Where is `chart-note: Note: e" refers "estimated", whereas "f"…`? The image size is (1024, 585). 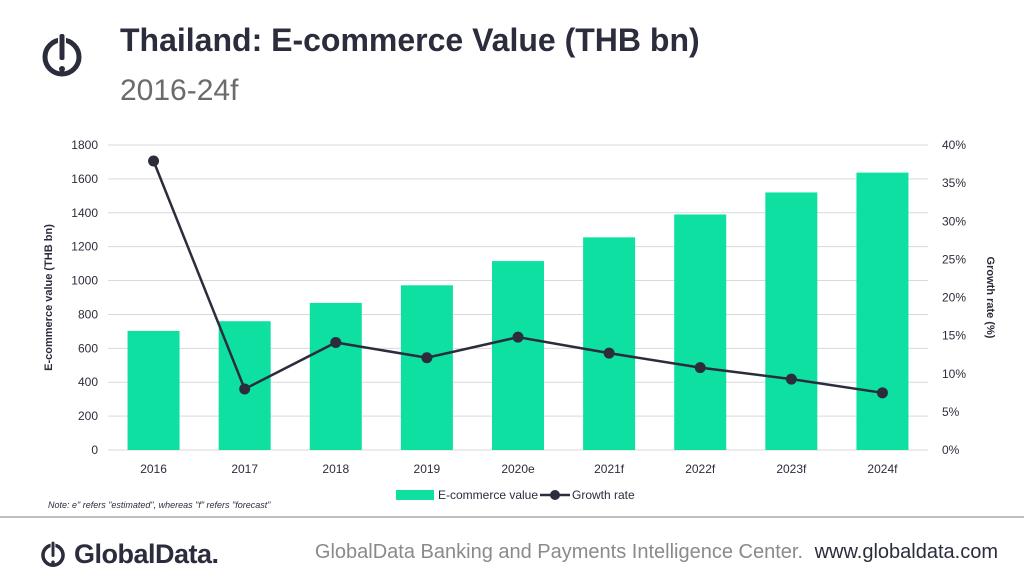
chart-note: Note: e" refers "estimated", whereas "f"… is located at coordinates (159, 505).